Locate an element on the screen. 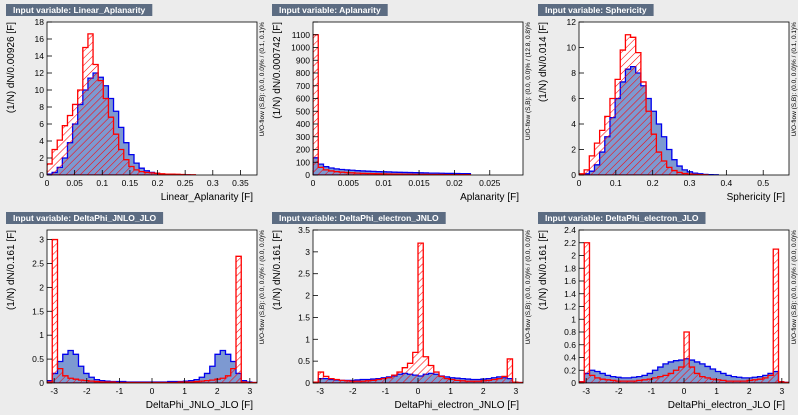 This screenshot has width=798, height=415. x-tick-label: 0.4 is located at coordinates (726, 183).